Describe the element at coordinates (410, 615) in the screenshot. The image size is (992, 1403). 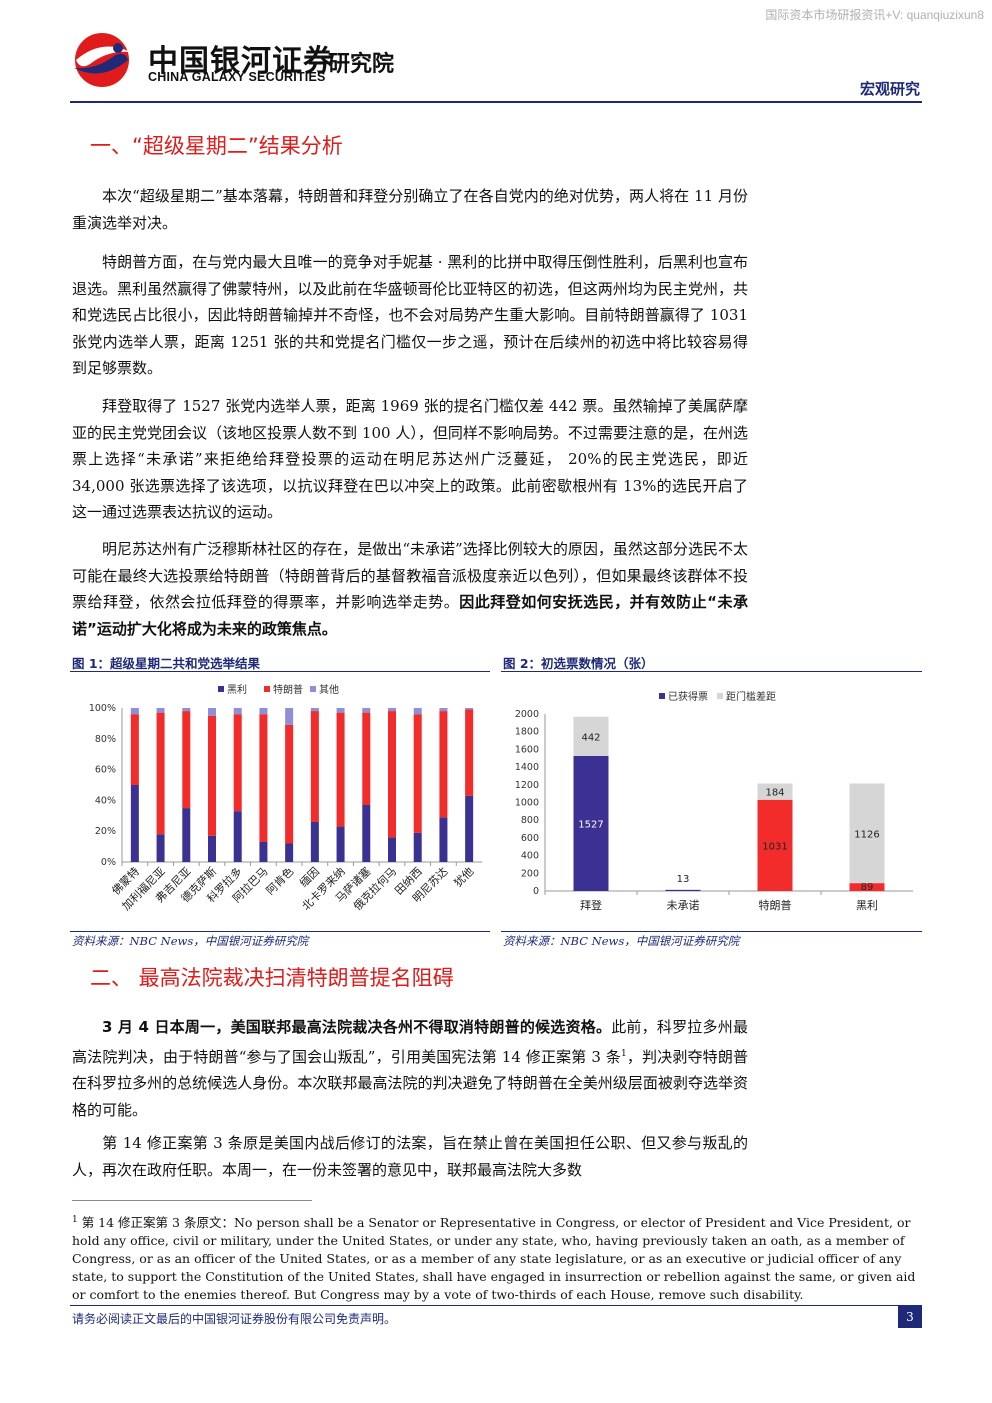
I see `paragraph-4-emphasis: 因此拜登如何安抚选民，并有效防止“未承诺”运动扩大化将成为未来的政策焦点。` at that location.